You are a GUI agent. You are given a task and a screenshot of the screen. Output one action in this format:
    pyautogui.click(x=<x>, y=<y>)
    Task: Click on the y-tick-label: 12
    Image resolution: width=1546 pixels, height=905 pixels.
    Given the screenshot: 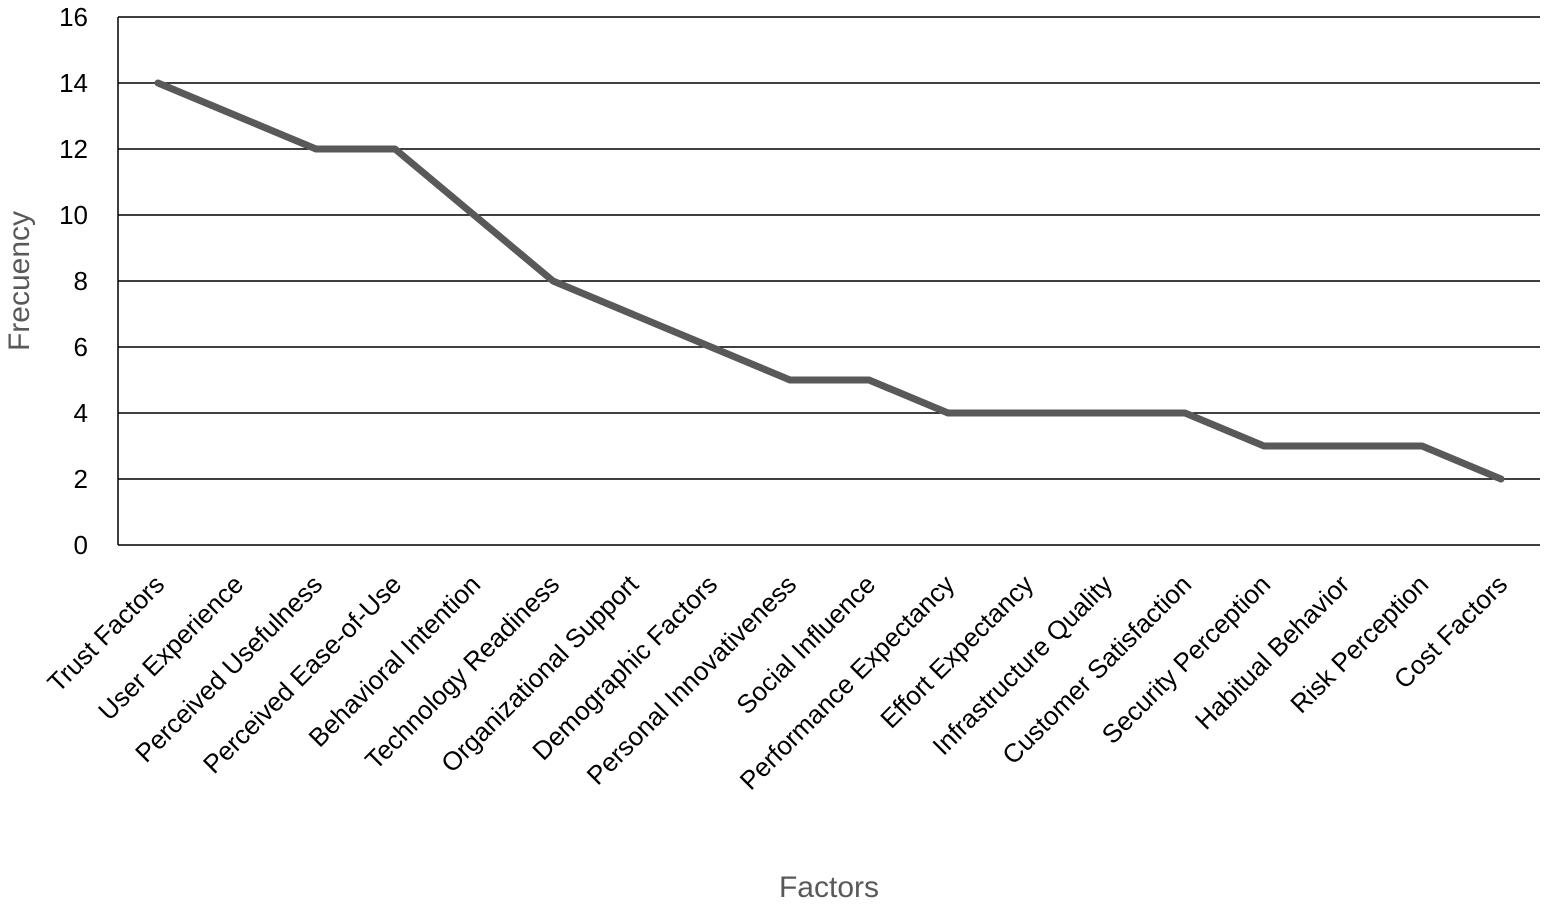 What is the action you would take?
    pyautogui.click(x=73, y=149)
    